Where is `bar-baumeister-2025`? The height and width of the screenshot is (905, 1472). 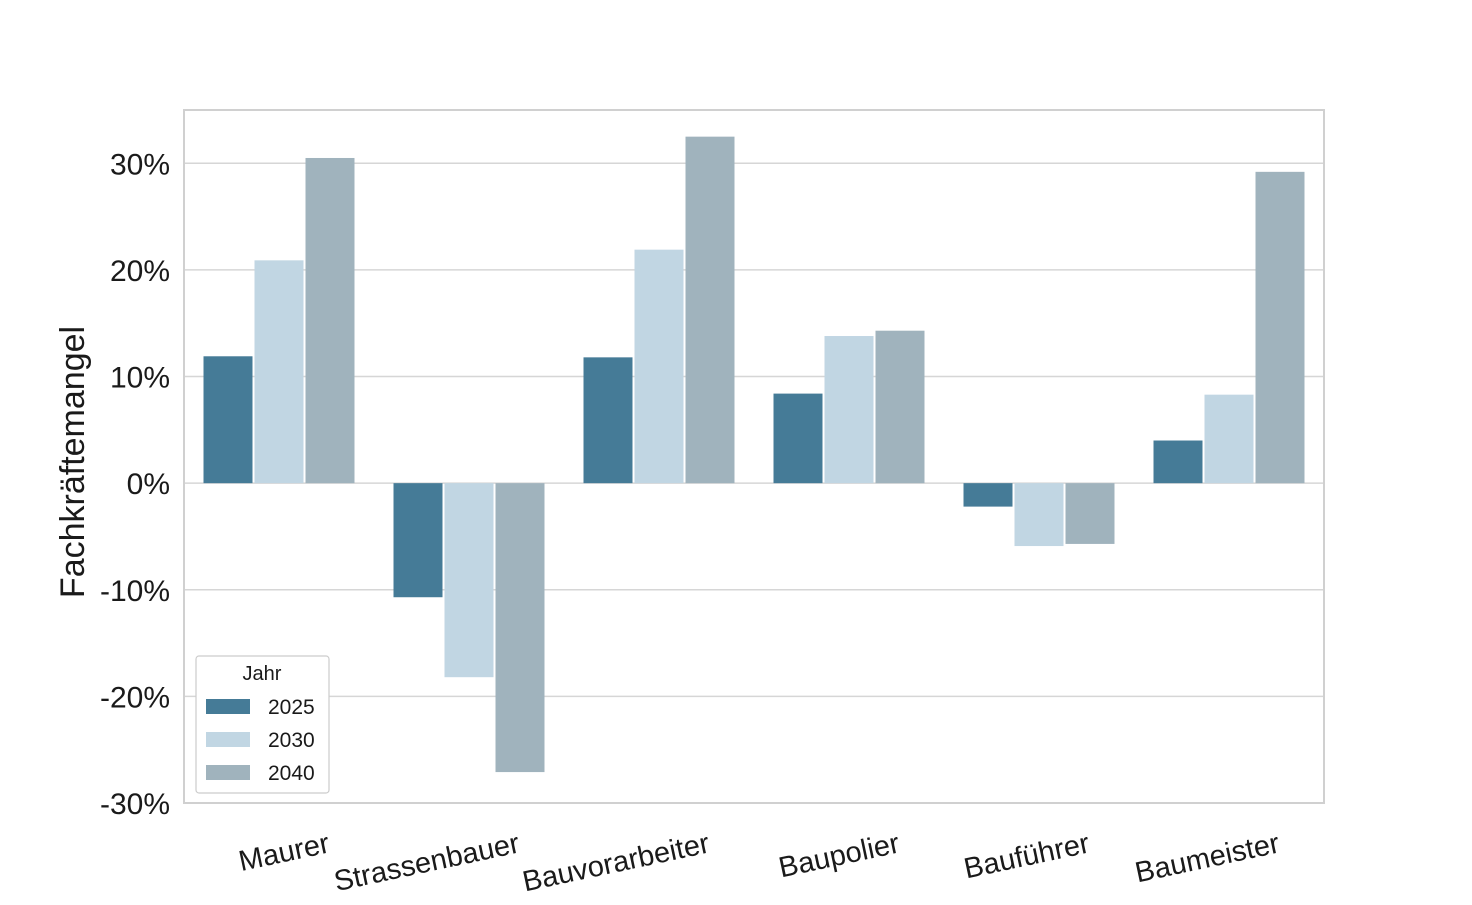 bar-baumeister-2025 is located at coordinates (1178, 462).